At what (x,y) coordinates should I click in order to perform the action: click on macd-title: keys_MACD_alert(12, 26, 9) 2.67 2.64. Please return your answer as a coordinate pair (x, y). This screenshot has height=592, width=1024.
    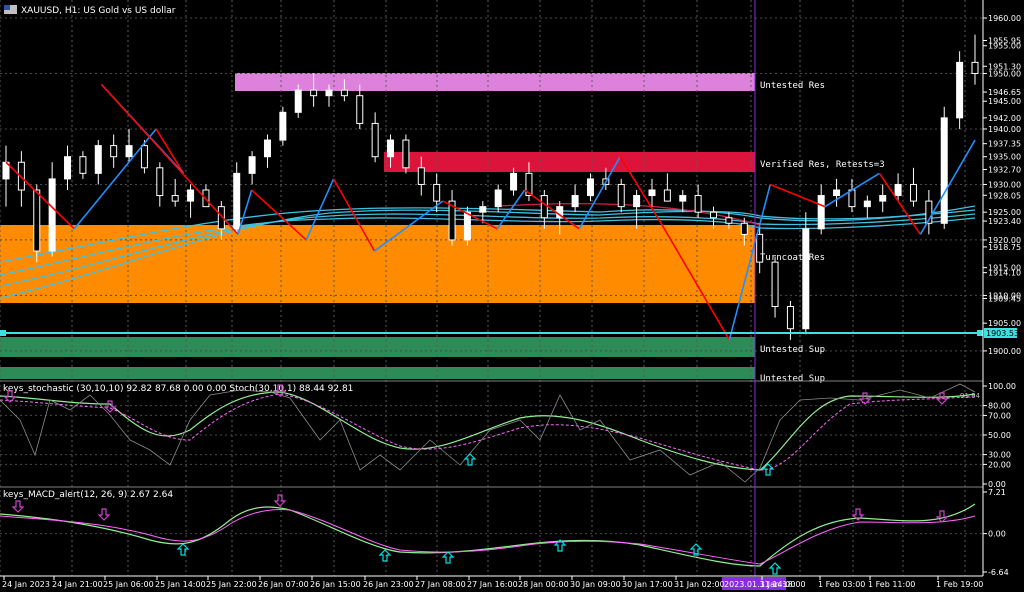
    Looking at the image, I should click on (88, 495).